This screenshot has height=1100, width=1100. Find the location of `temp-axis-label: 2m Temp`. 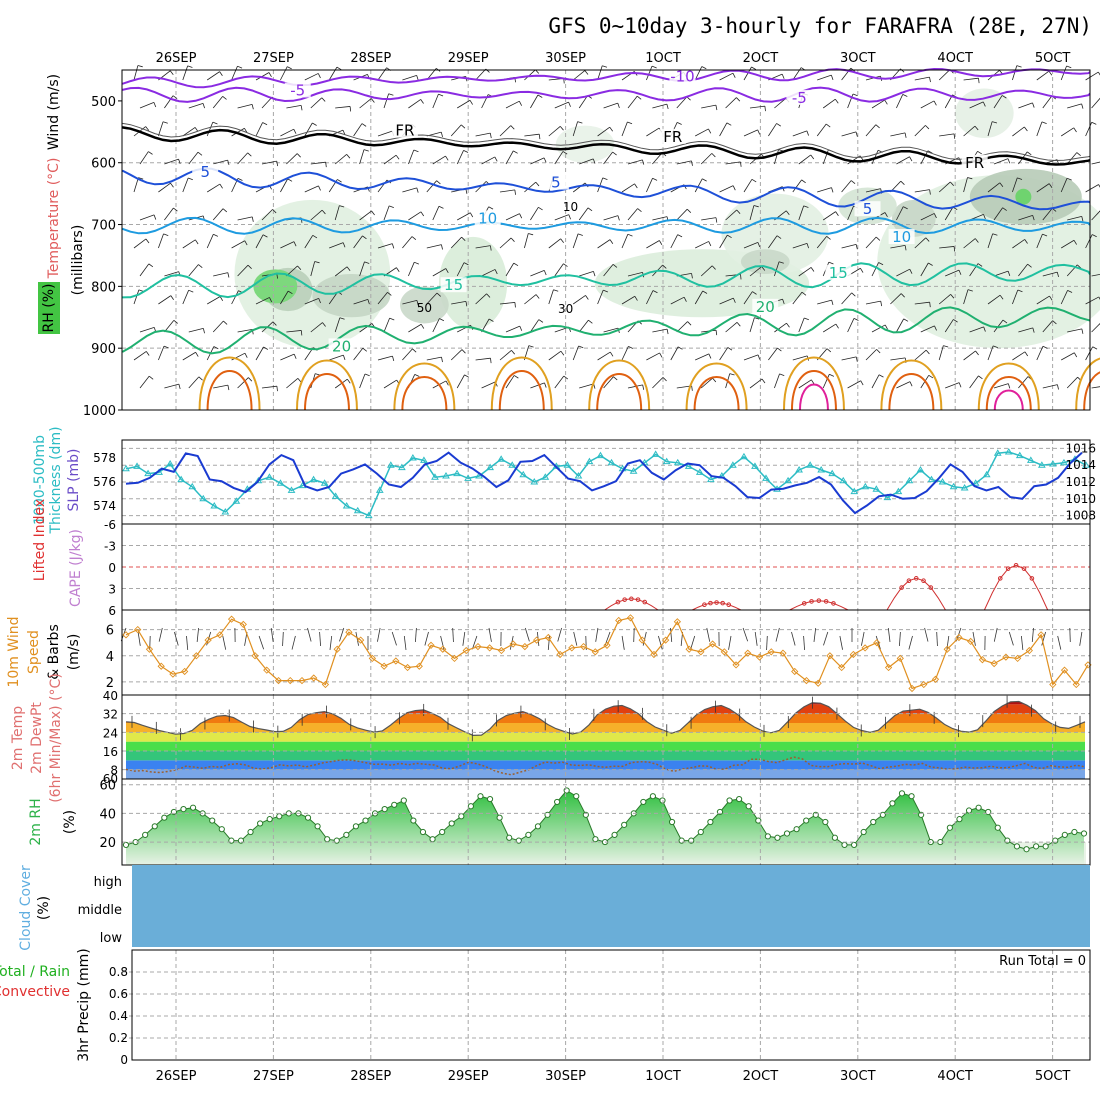

temp-axis-label: 2m Temp is located at coordinates (18, 738).